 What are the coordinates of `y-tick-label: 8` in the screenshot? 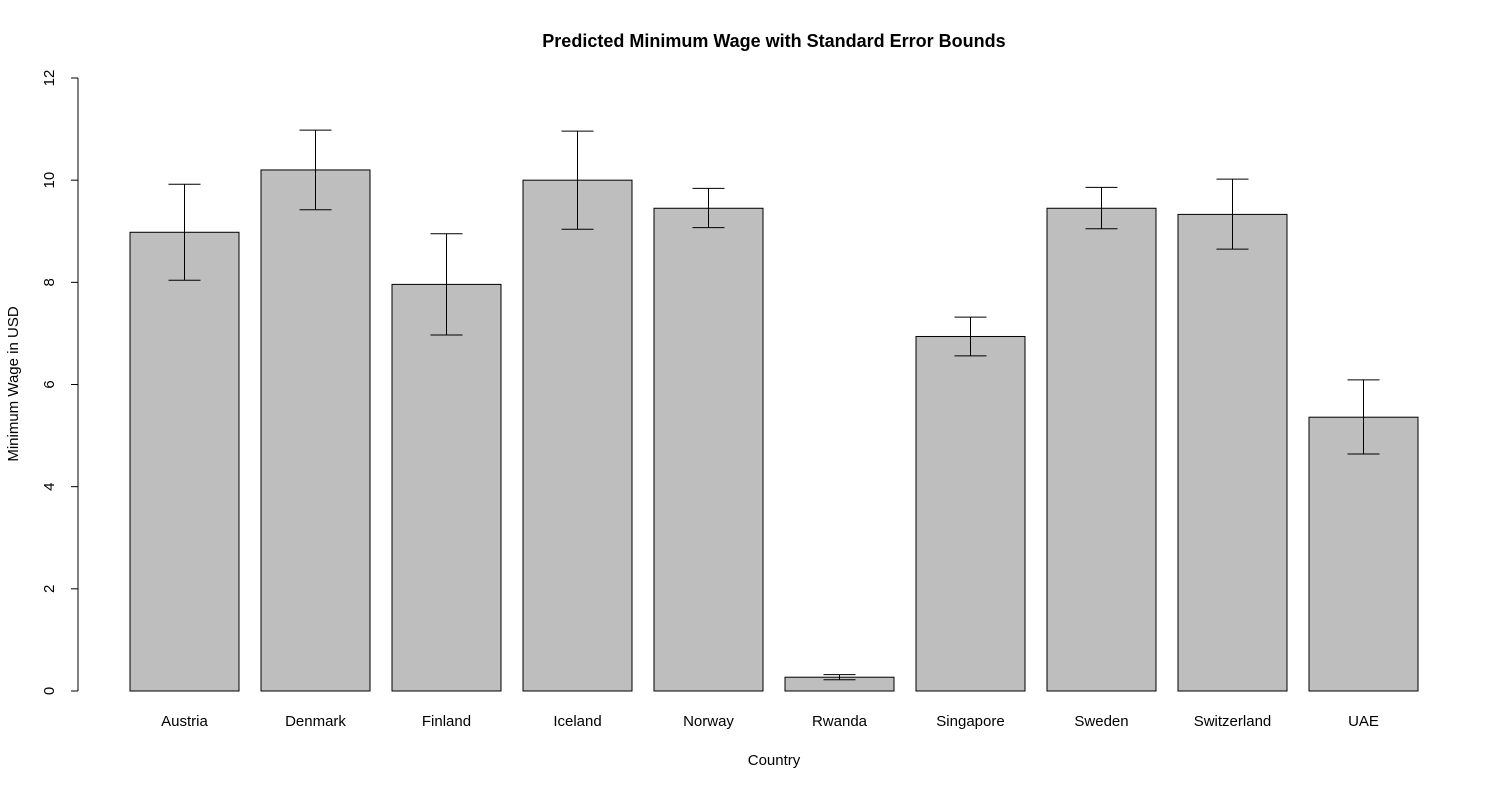 It's located at (49, 282).